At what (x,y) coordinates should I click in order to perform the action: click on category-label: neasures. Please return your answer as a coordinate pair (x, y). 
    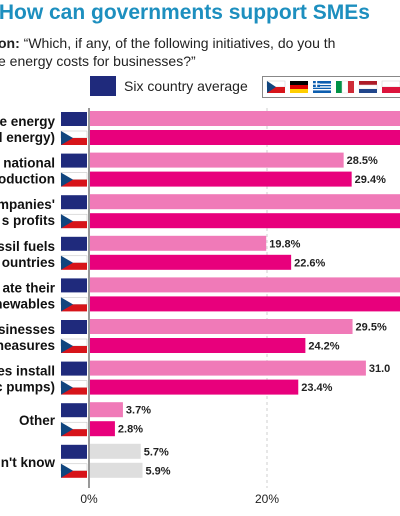
    Looking at the image, I should click on (27, 345).